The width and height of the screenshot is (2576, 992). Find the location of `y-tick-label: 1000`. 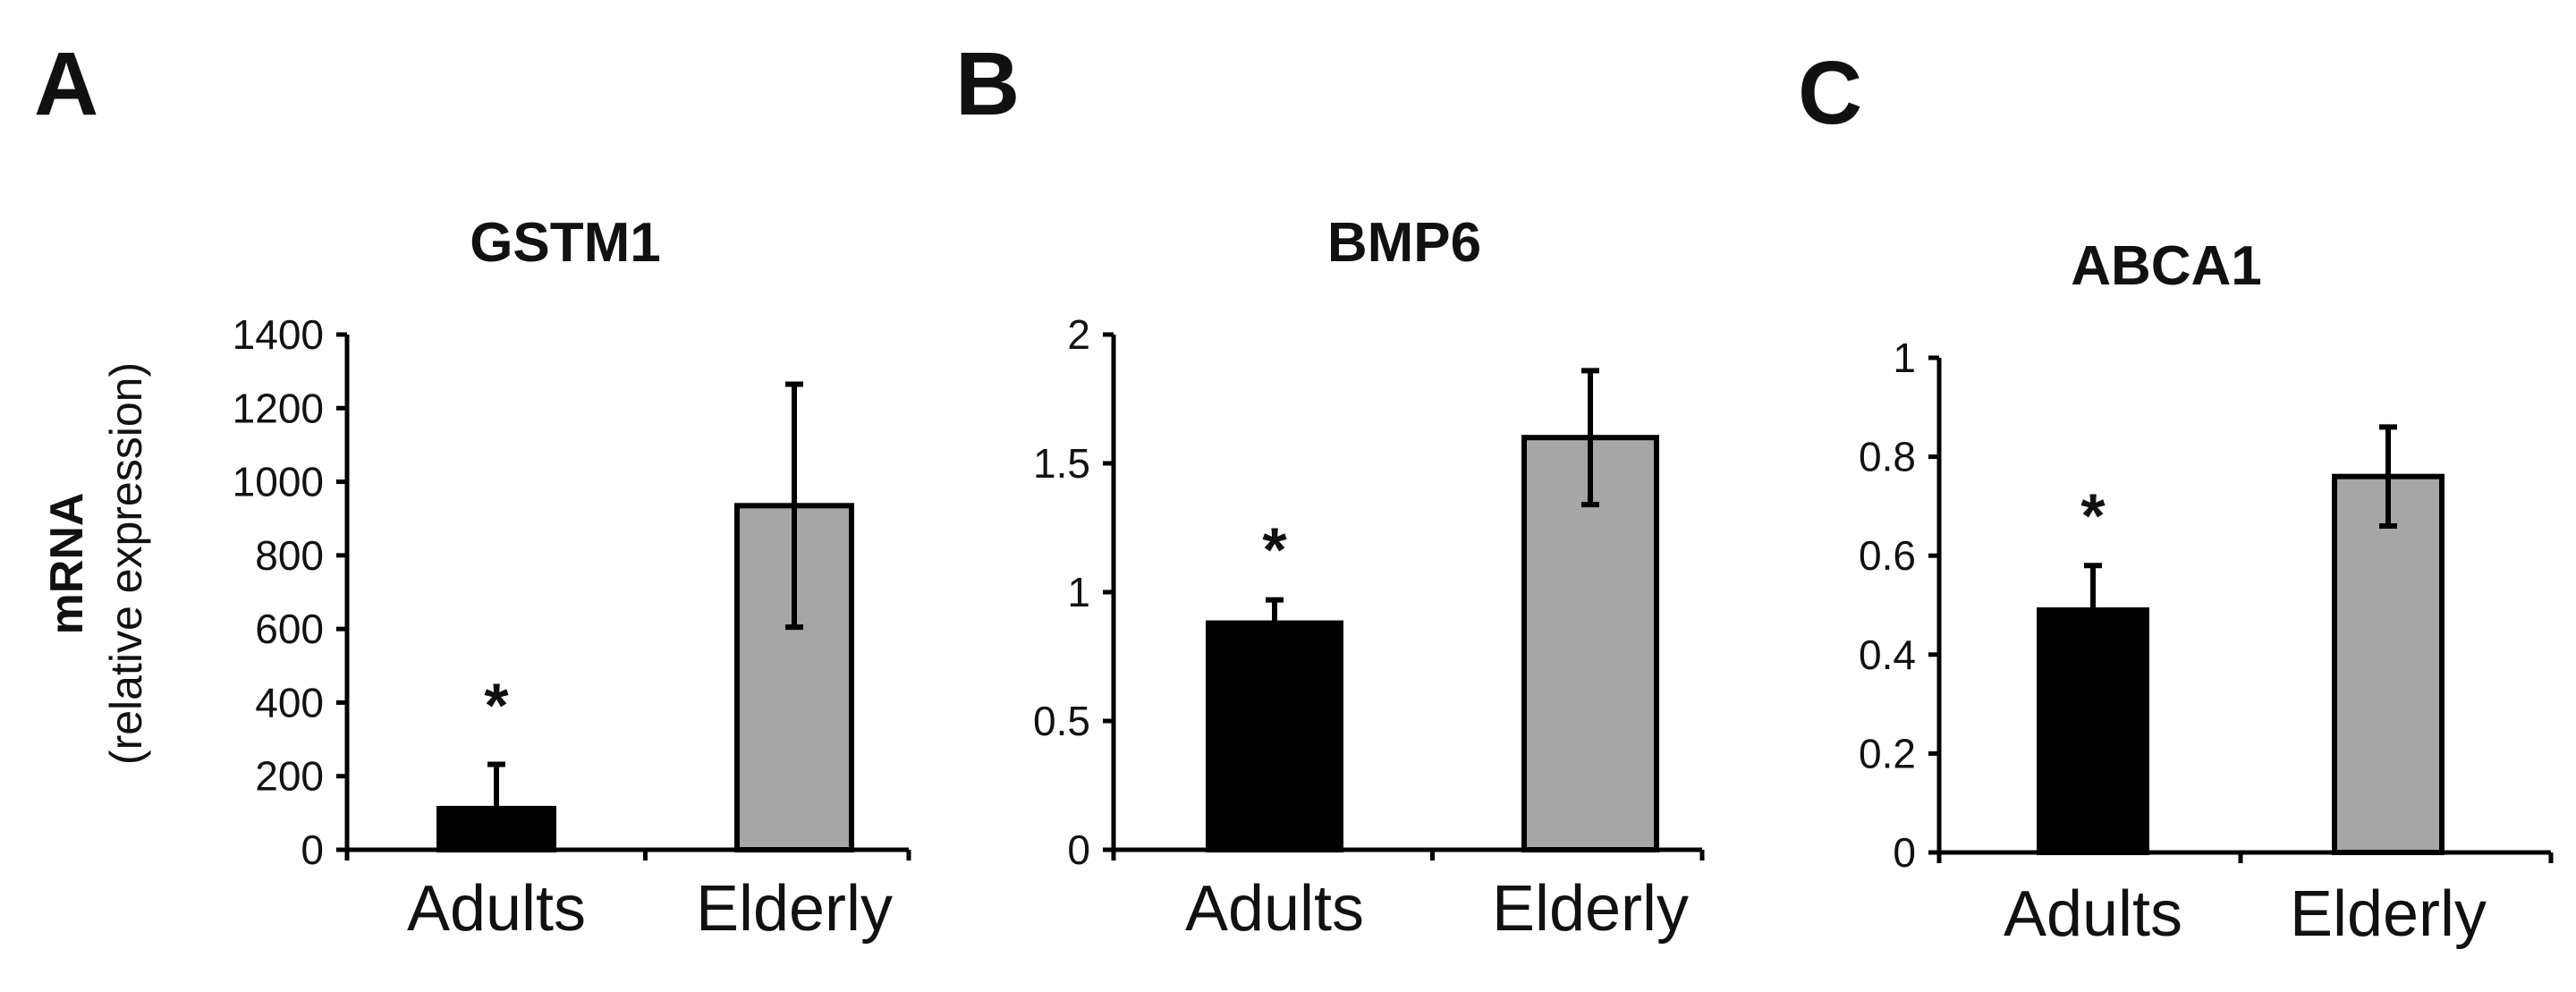

y-tick-label: 1000 is located at coordinates (278, 482).